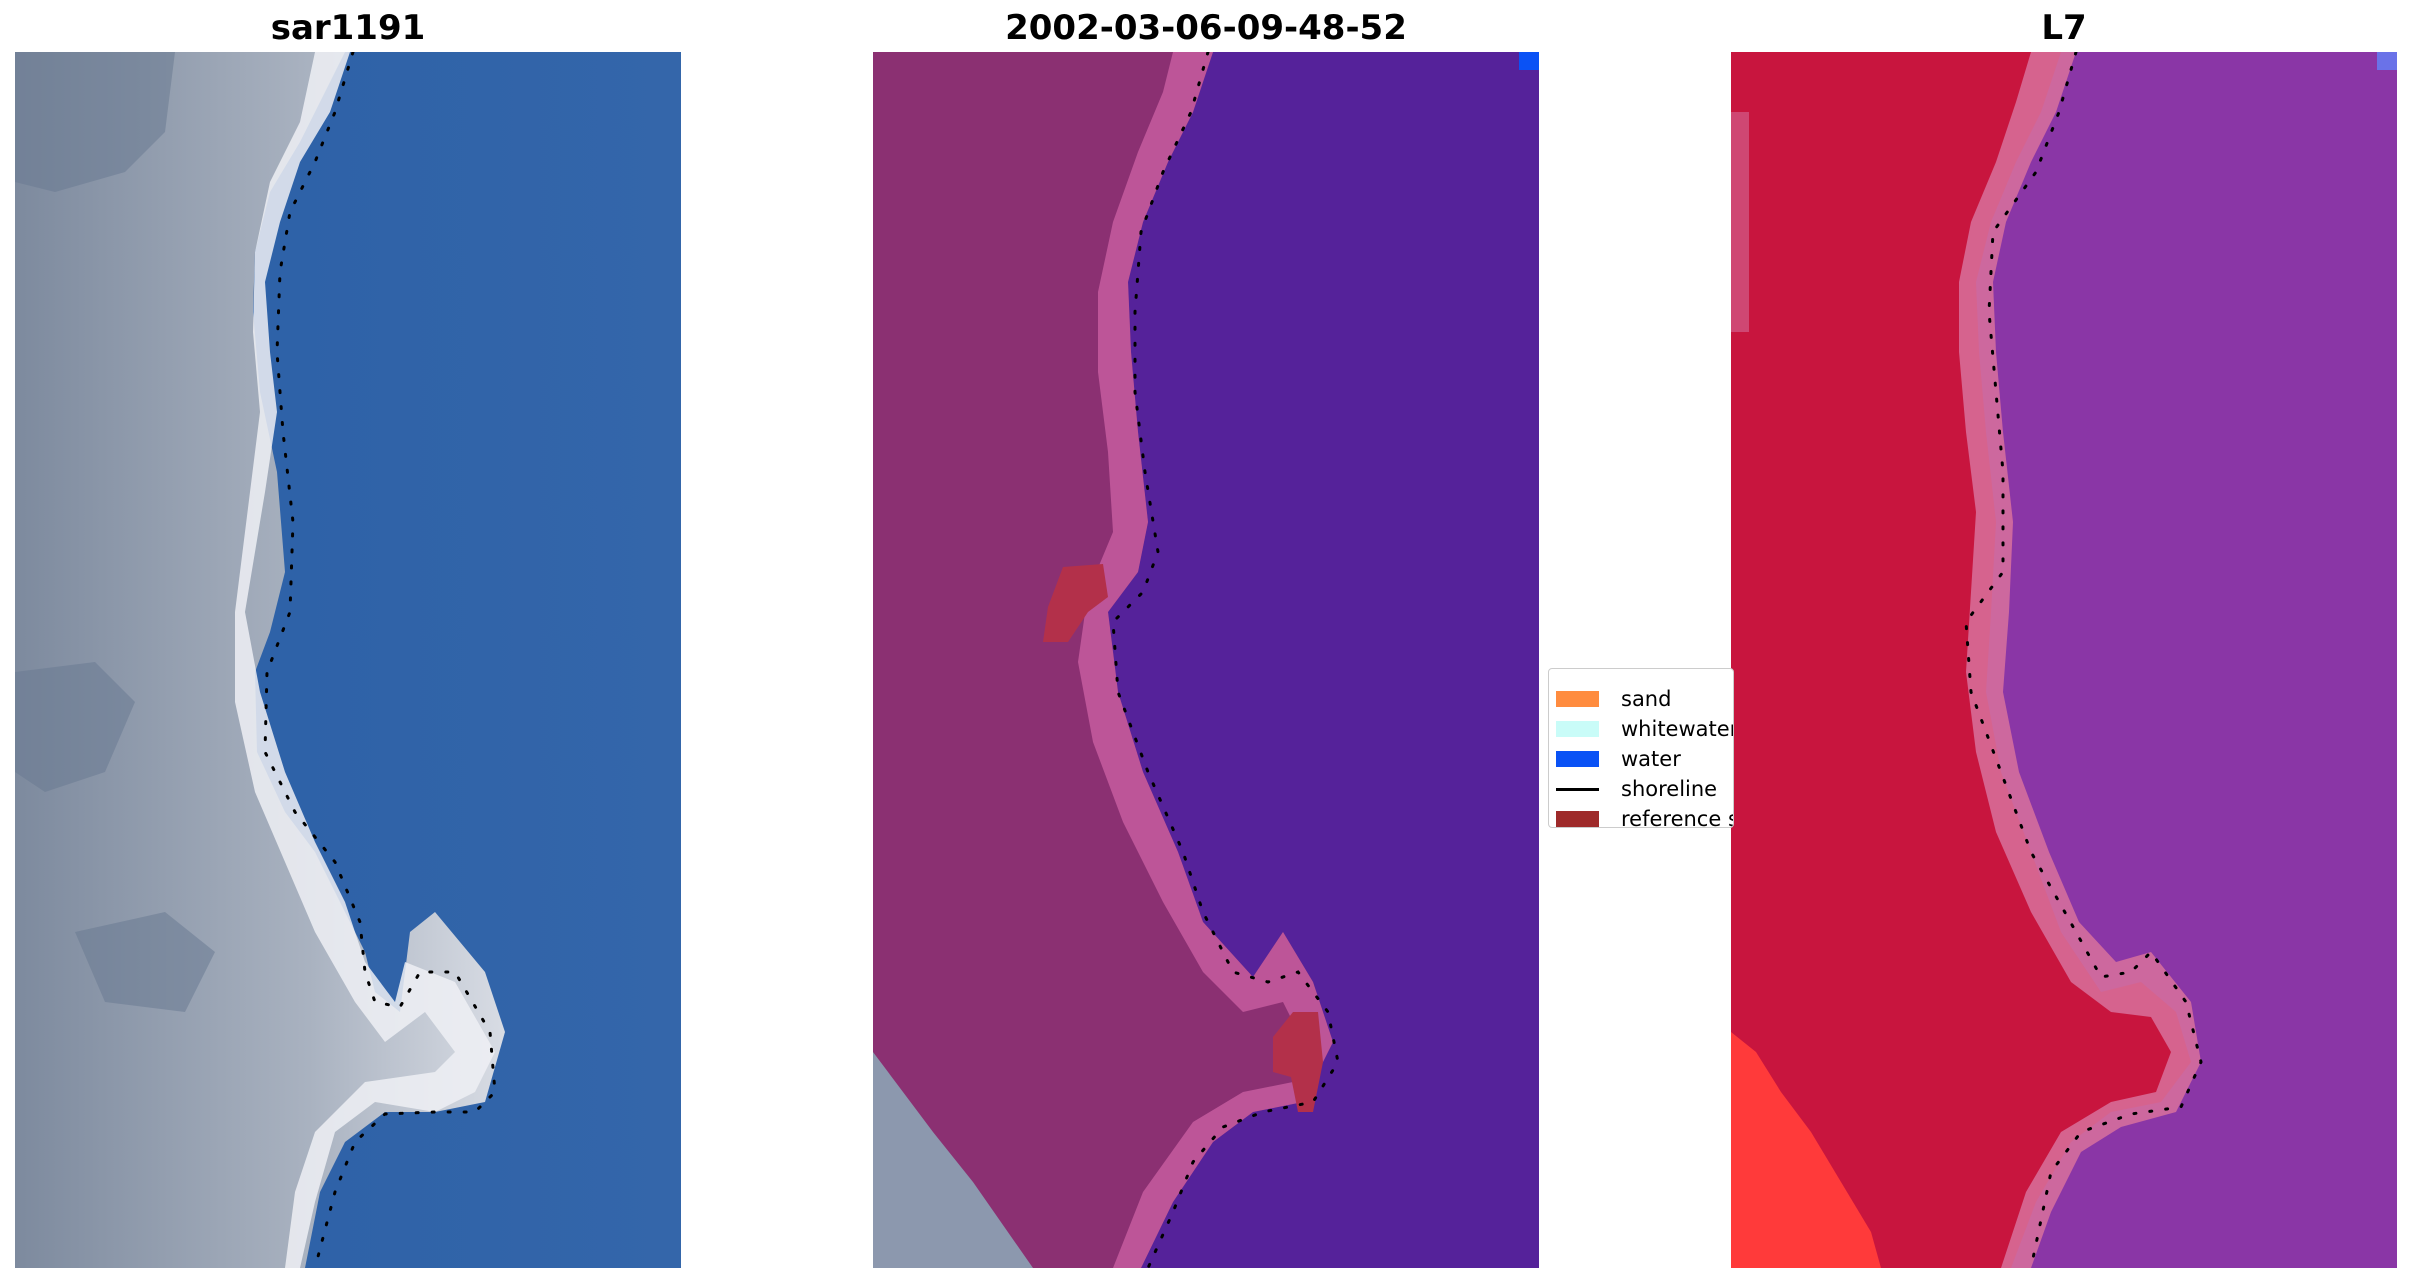 The width and height of the screenshot is (2409, 1283). Describe the element at coordinates (1577, 789) in the screenshot. I see `legend-line-shoreline` at that location.